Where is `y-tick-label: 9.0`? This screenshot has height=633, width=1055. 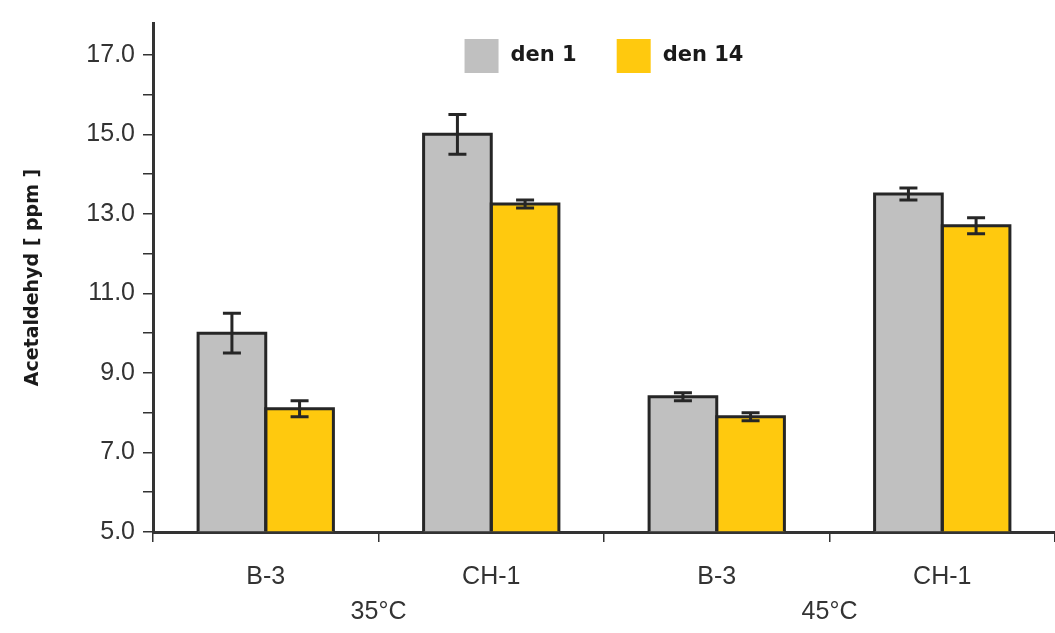 y-tick-label: 9.0 is located at coordinates (117, 370).